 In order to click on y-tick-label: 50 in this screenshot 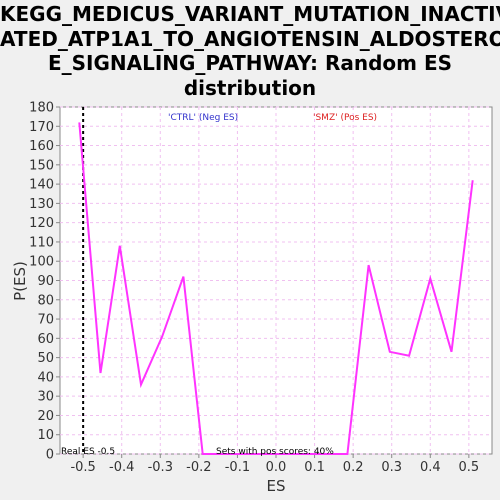, I will do `click(45, 358)`.